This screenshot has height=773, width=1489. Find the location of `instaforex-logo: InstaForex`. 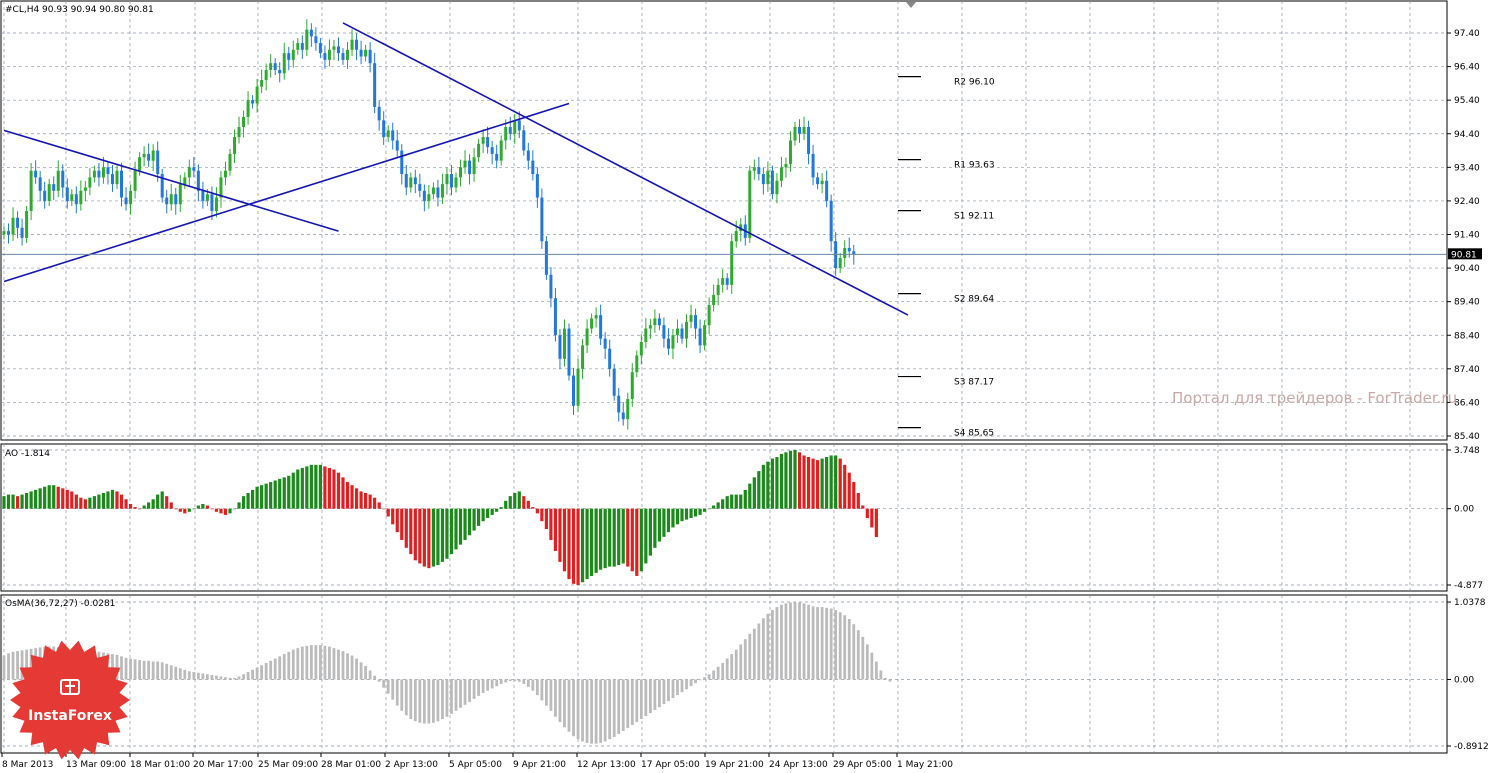

instaforex-logo: InstaForex is located at coordinates (70, 700).